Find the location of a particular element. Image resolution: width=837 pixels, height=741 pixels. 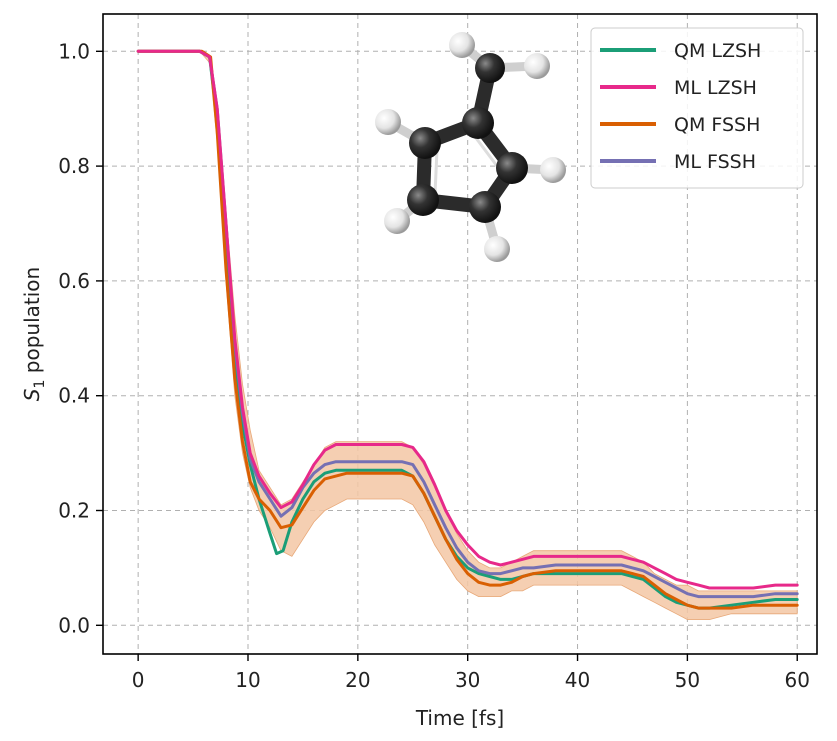

y-axis-title-symbol: S is located at coordinates (32, 394).